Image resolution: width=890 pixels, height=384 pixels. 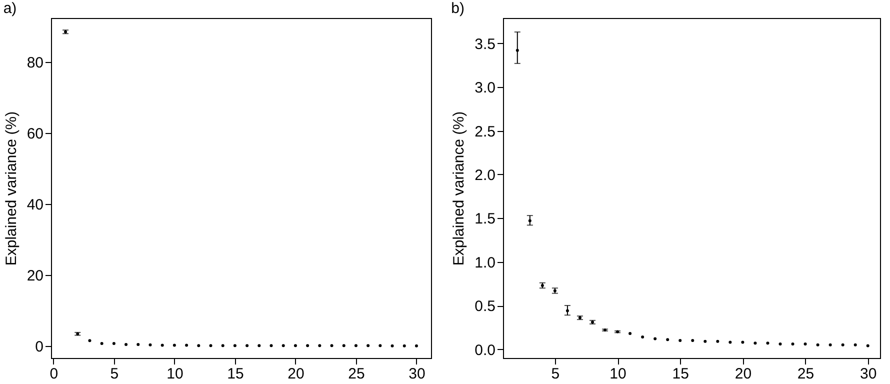 I want to click on y-tick-label: 1.5, so click(x=485, y=219).